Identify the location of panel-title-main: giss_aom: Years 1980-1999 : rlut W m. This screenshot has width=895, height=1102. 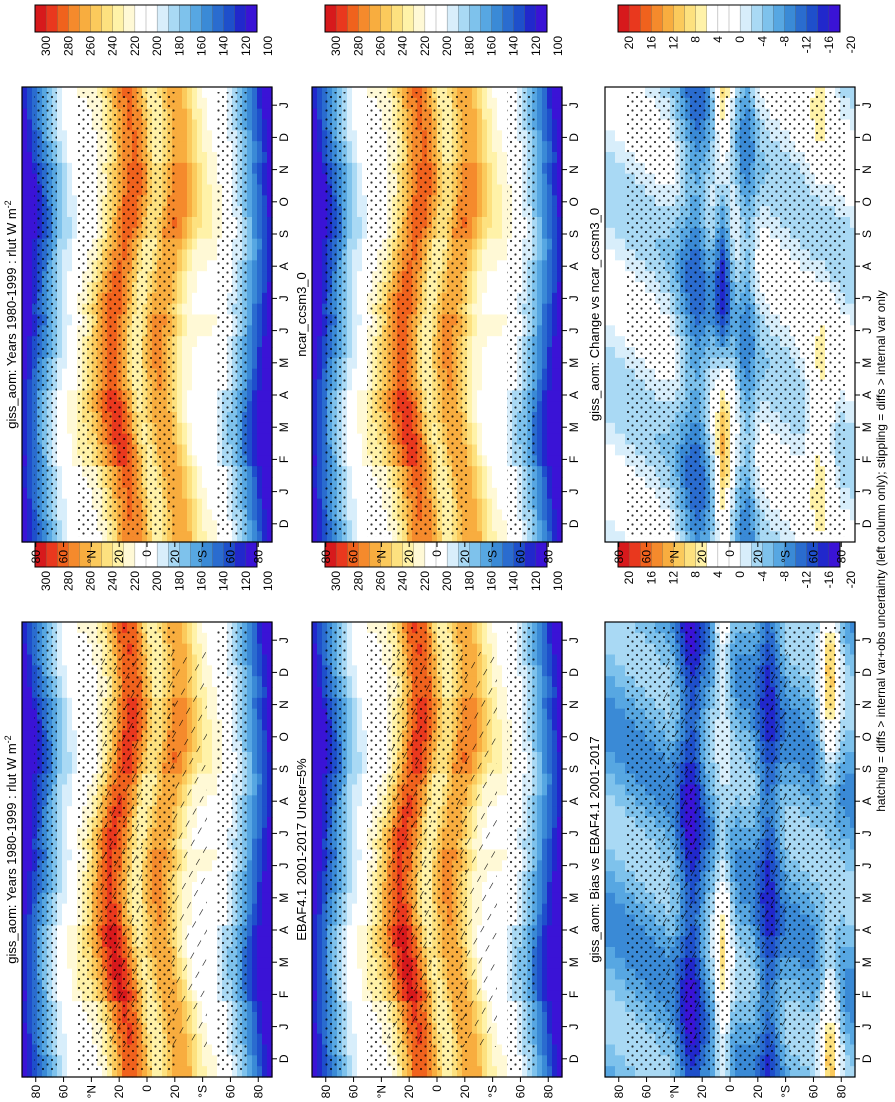
(11, 318).